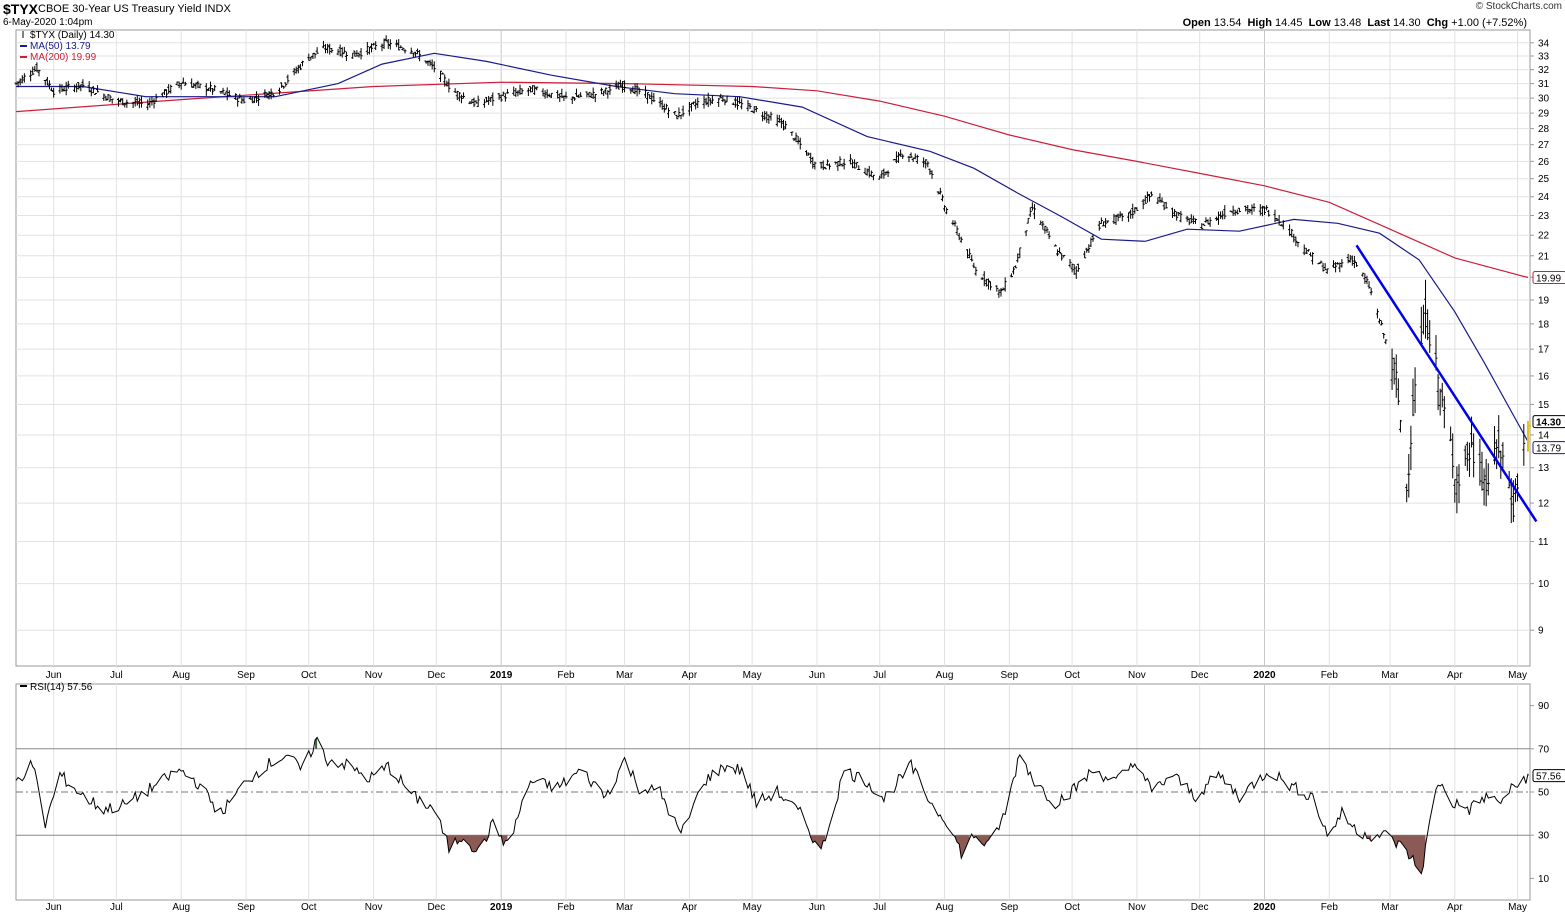 The width and height of the screenshot is (1565, 919). I want to click on price-y-tick-label: 25, so click(1544, 179).